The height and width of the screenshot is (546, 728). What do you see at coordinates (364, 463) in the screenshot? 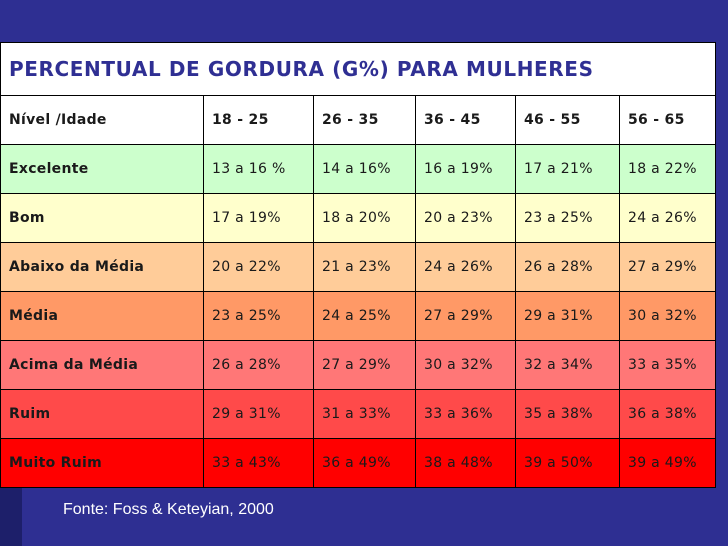
I see `table-cell: 36 a 49%` at bounding box center [364, 463].